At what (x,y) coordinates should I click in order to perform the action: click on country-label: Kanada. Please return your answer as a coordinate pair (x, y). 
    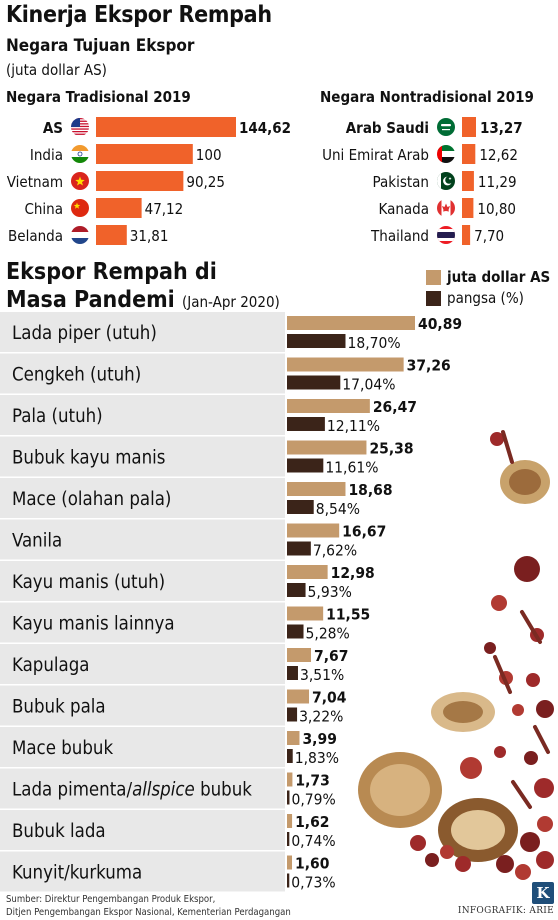
    Looking at the image, I should click on (403, 209).